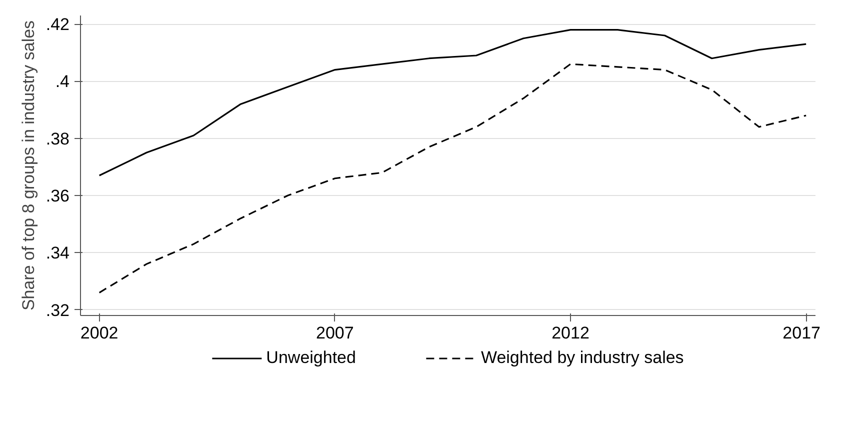  What do you see at coordinates (571, 333) in the screenshot?
I see `x-tick-label: 2012` at bounding box center [571, 333].